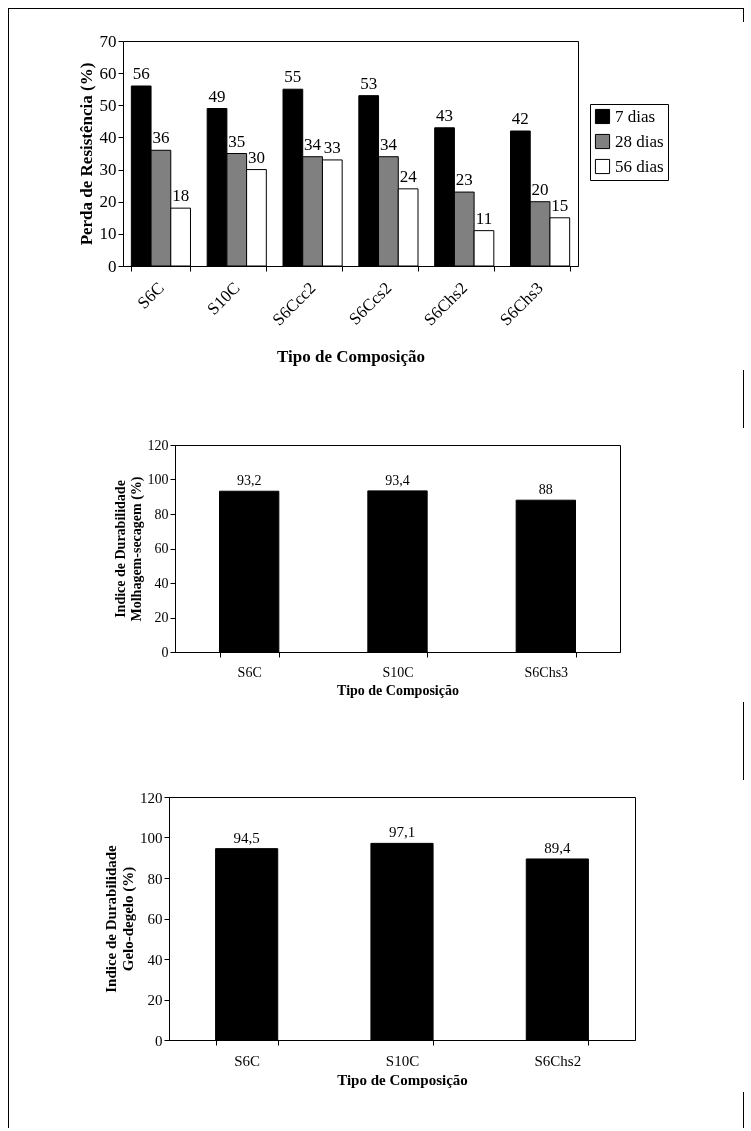 The width and height of the screenshot is (751, 1131). Describe the element at coordinates (246, 837) in the screenshot. I see `text: 94,5` at that location.